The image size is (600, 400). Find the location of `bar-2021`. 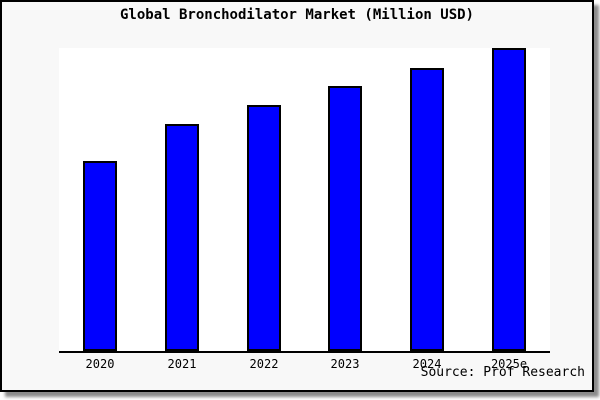

bar-2021 is located at coordinates (182, 237).